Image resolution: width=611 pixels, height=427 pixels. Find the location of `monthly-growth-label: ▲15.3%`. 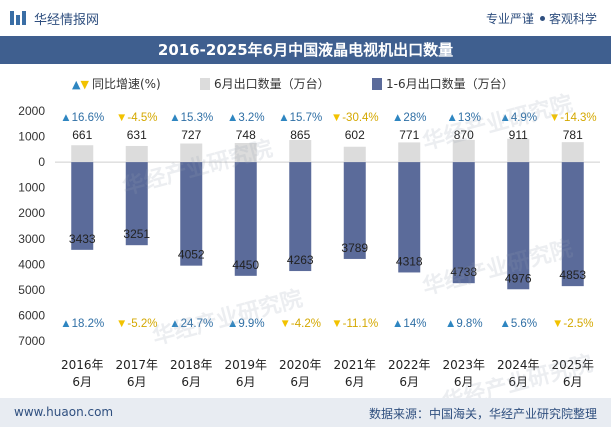

monthly-growth-label: ▲15.3% is located at coordinates (191, 118).